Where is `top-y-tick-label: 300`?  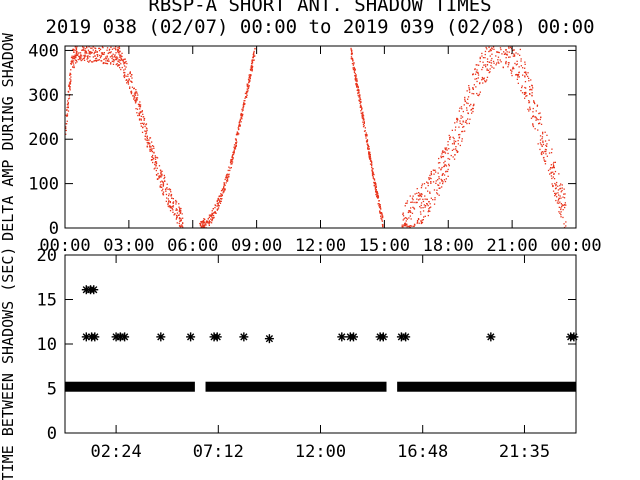 top-y-tick-label: 300 is located at coordinates (43, 96).